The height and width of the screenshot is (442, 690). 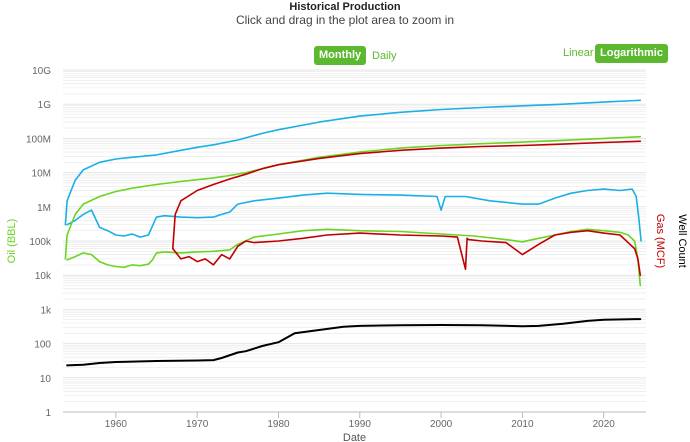 What do you see at coordinates (354, 414) in the screenshot?
I see `axes` at bounding box center [354, 414].